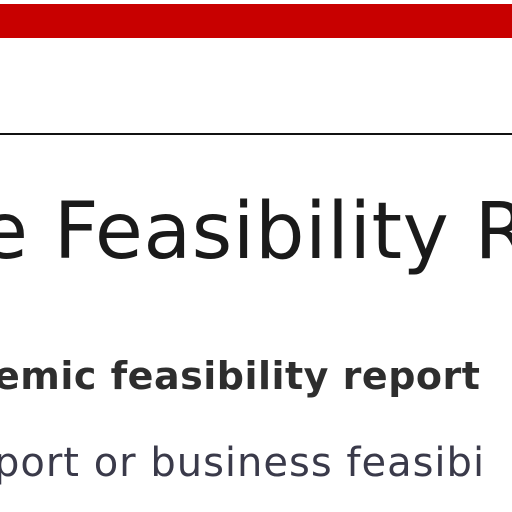 This screenshot has width=512, height=512. Describe the element at coordinates (243, 463) in the screenshot. I see `body-text: port or business feasibi` at that location.